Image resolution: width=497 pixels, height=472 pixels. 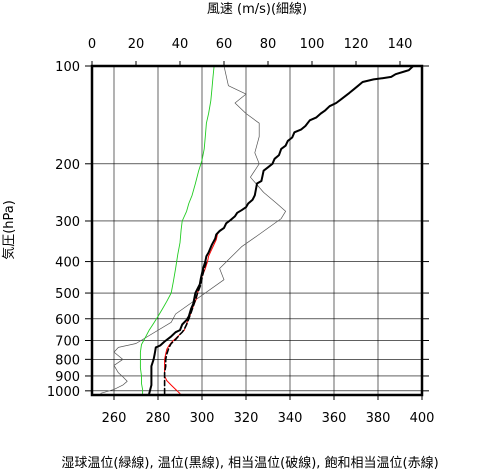 I want to click on y-axis-title: 気圧(hPa), so click(x=9, y=230).